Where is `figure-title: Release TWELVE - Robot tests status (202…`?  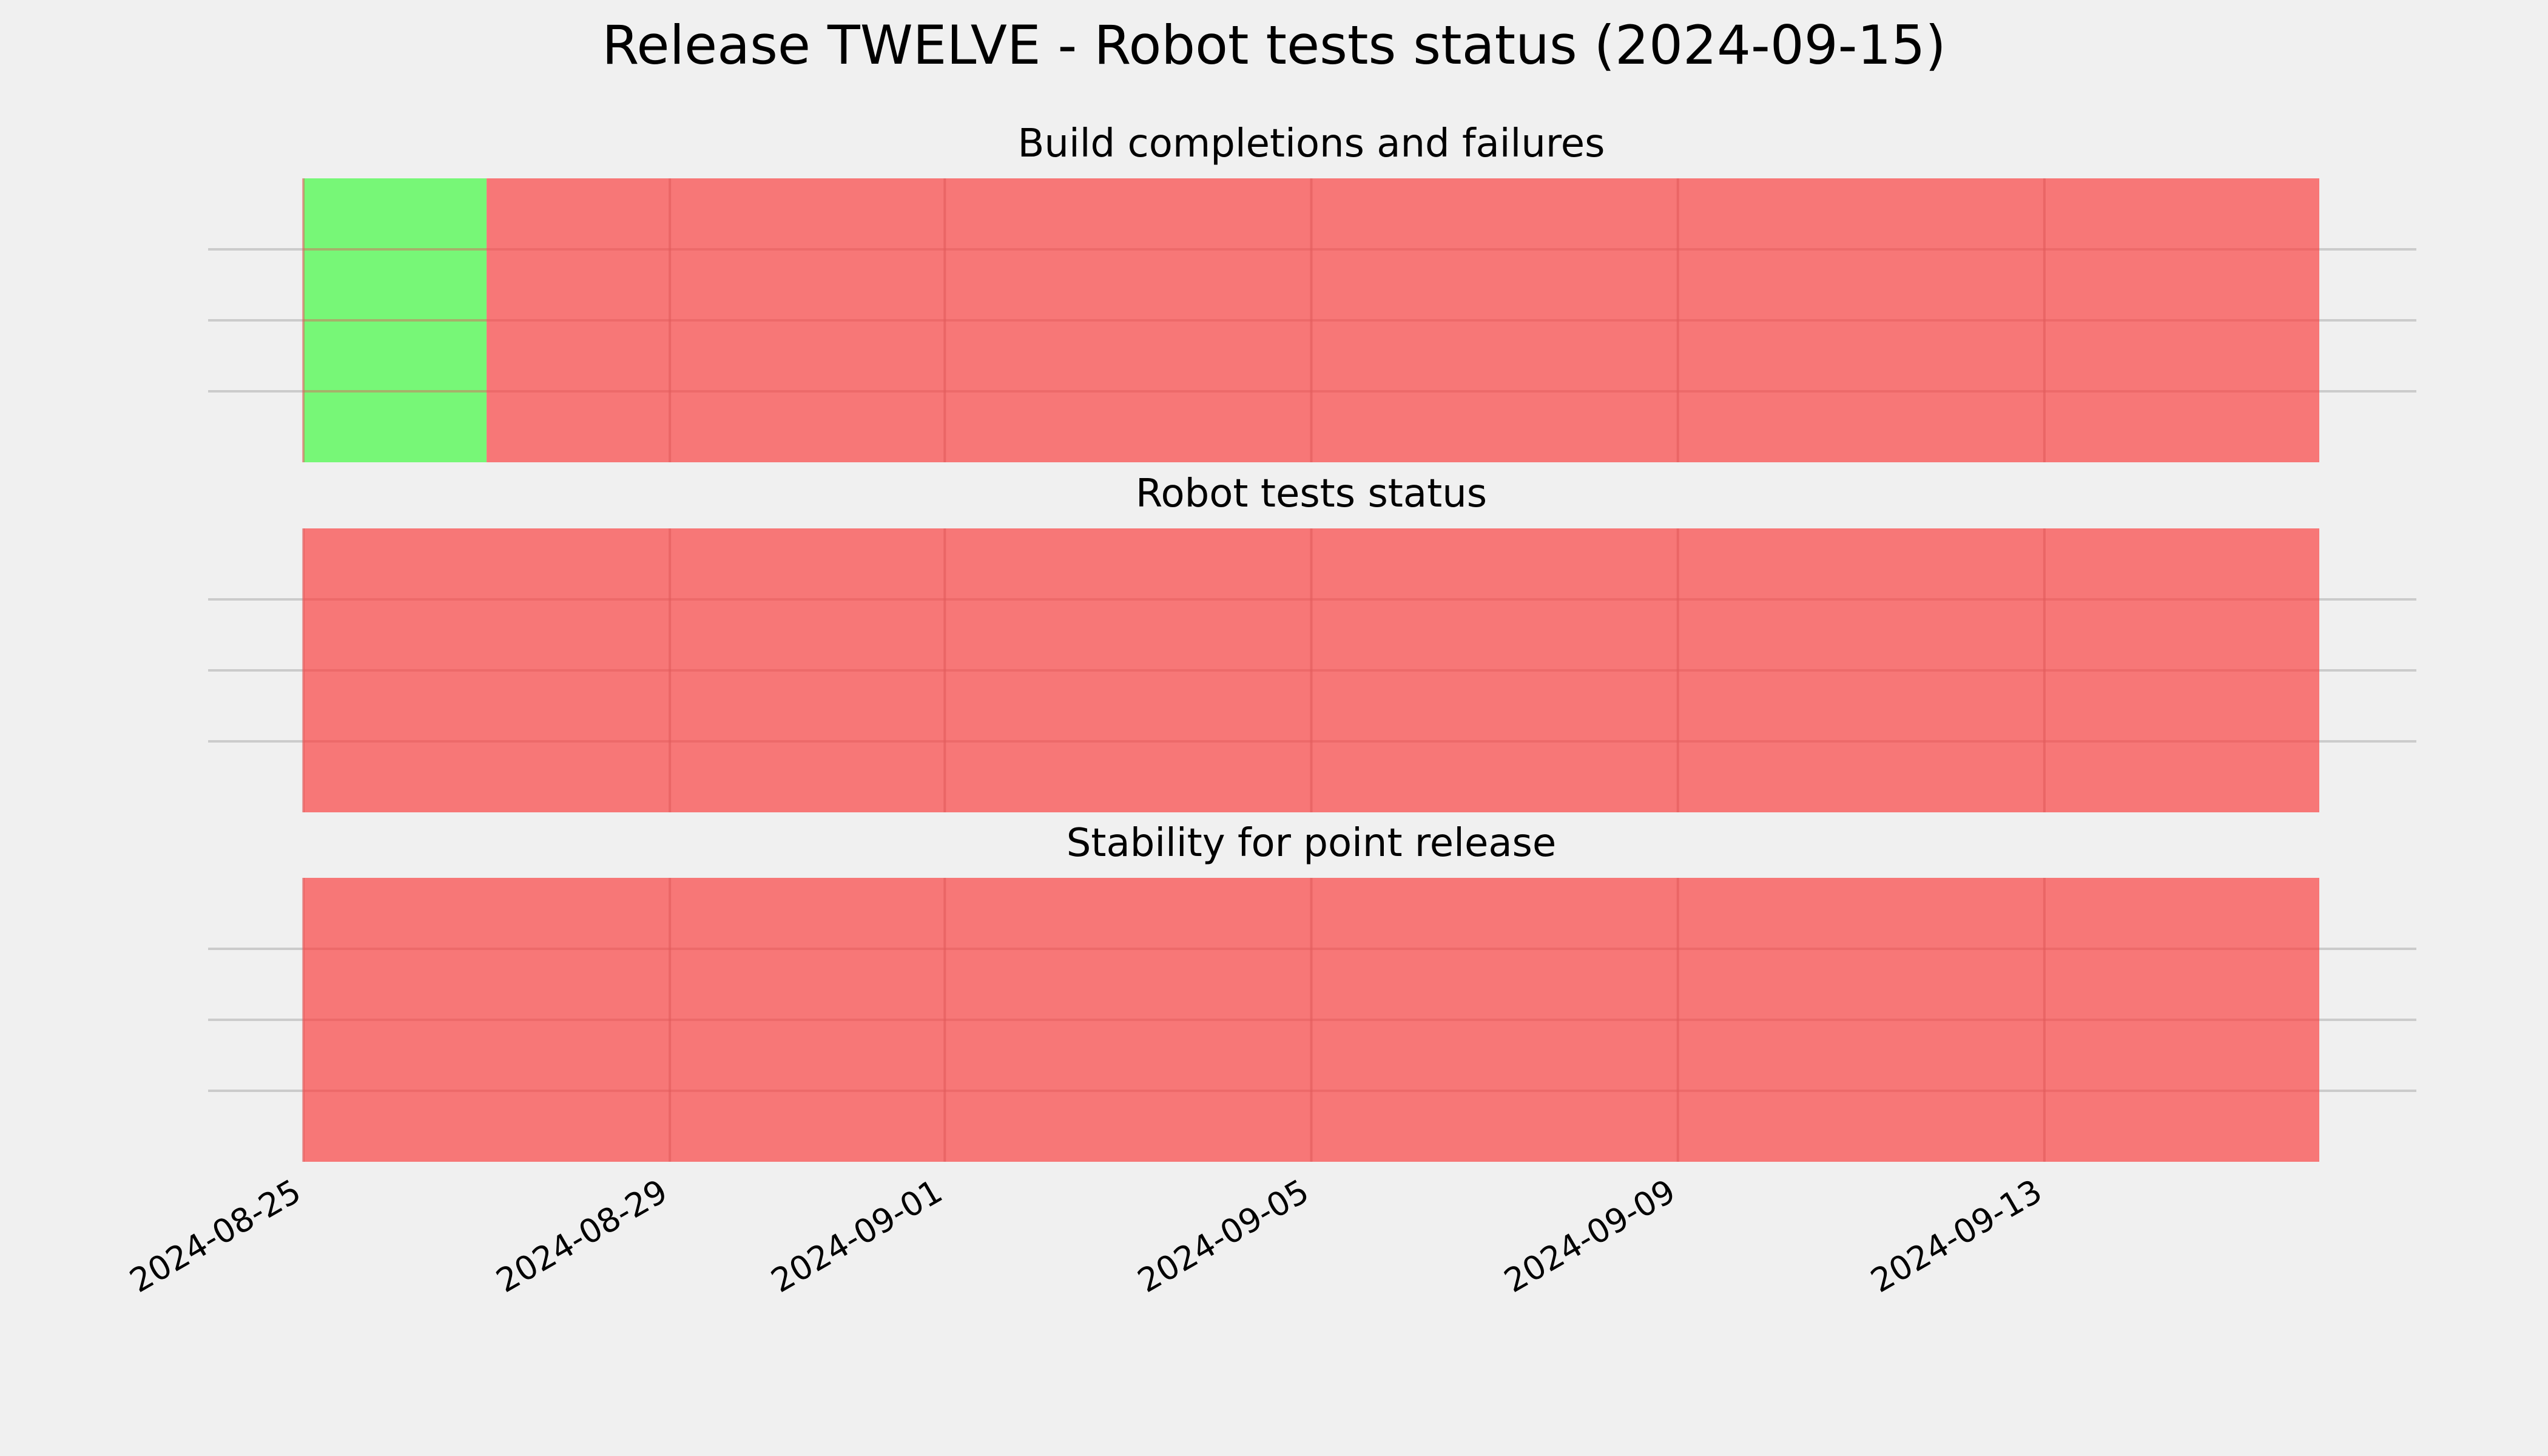 figure-title: Release TWELVE - Robot tests status (202… is located at coordinates (1274, 45).